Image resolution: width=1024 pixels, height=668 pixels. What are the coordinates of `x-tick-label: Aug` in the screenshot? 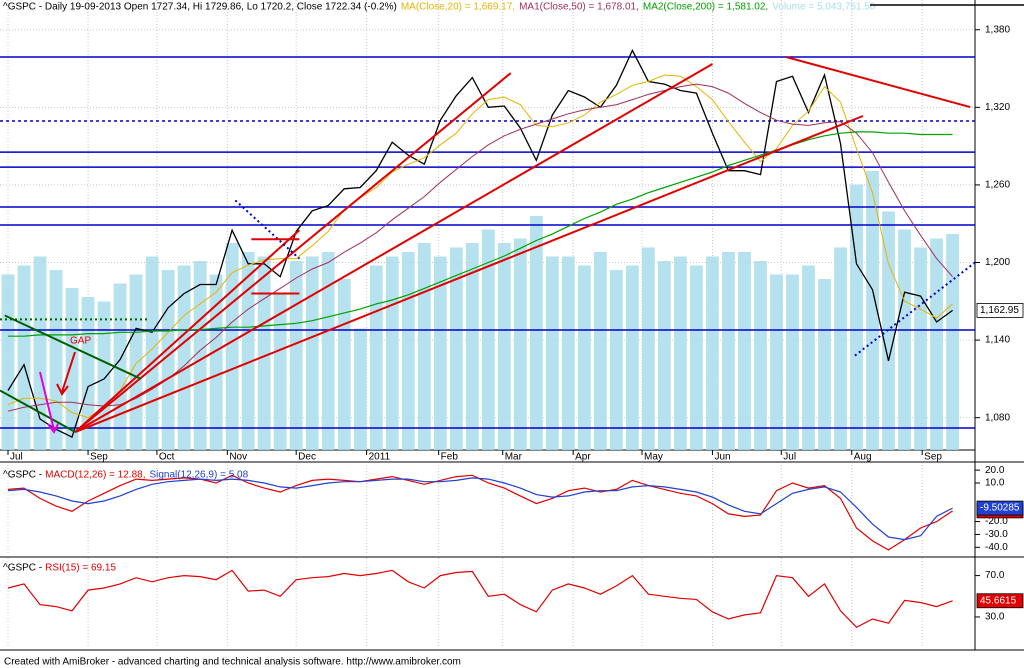 It's located at (863, 457).